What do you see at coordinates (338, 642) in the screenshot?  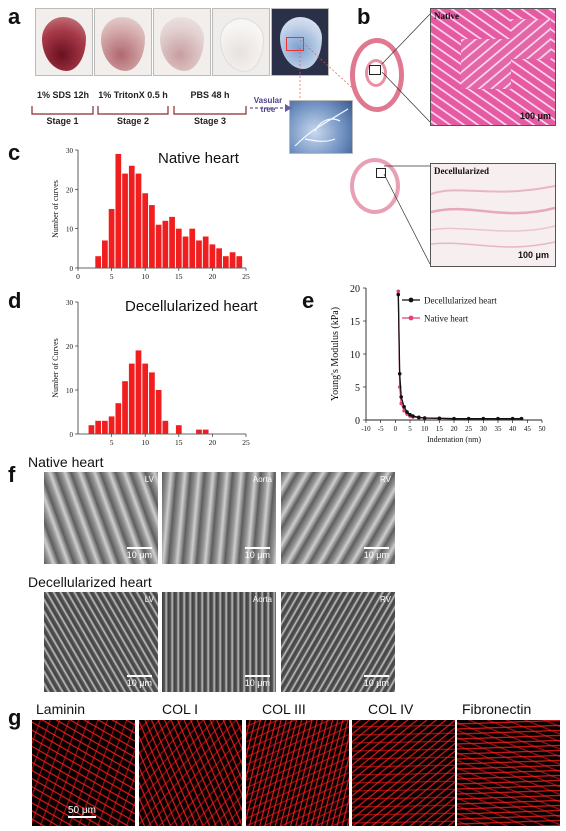 I see `sem-image-decell-rv: RV 10 μm` at bounding box center [338, 642].